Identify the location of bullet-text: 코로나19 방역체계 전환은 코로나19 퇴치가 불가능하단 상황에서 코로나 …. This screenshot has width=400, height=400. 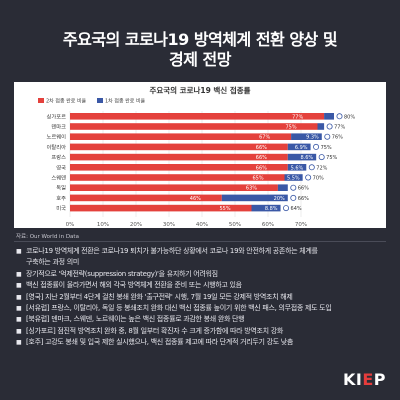
(172, 251).